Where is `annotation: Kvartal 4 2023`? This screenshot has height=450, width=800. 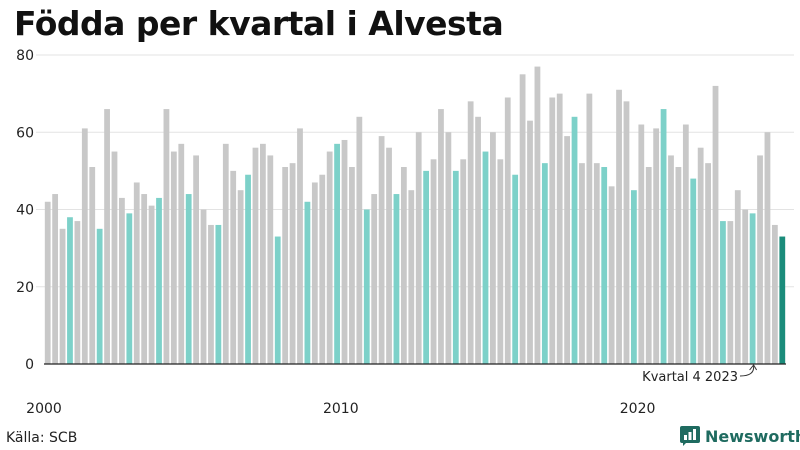 annotation: Kvartal 4 2023 is located at coordinates (700, 374).